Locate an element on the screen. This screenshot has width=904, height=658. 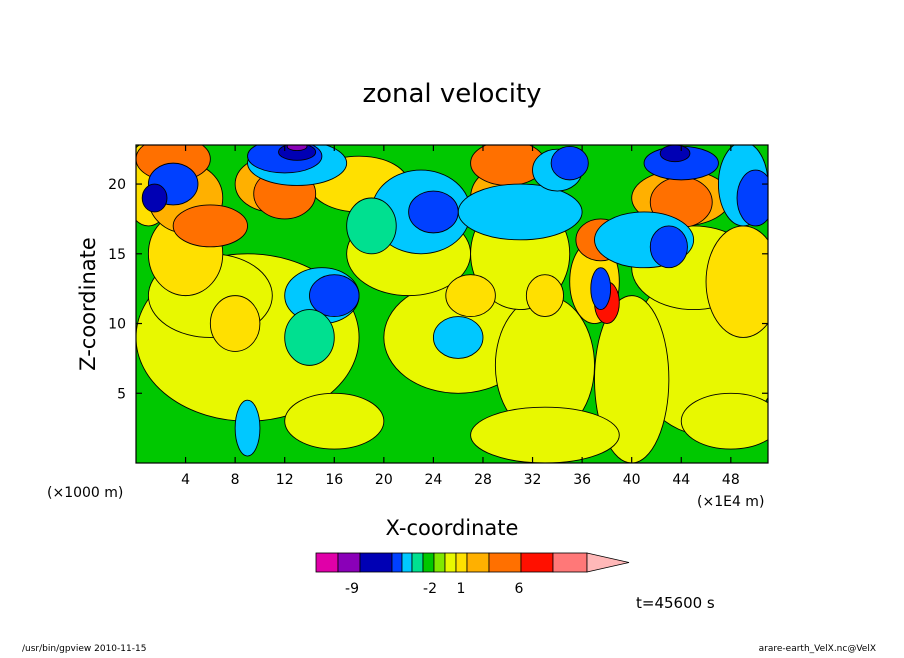
x-tick-label: 32 is located at coordinates (533, 480).